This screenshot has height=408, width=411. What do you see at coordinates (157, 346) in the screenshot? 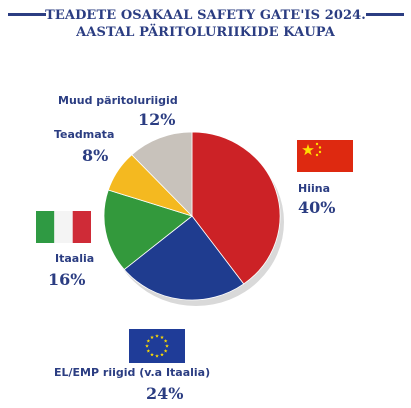
I see `eu-flag` at bounding box center [157, 346].